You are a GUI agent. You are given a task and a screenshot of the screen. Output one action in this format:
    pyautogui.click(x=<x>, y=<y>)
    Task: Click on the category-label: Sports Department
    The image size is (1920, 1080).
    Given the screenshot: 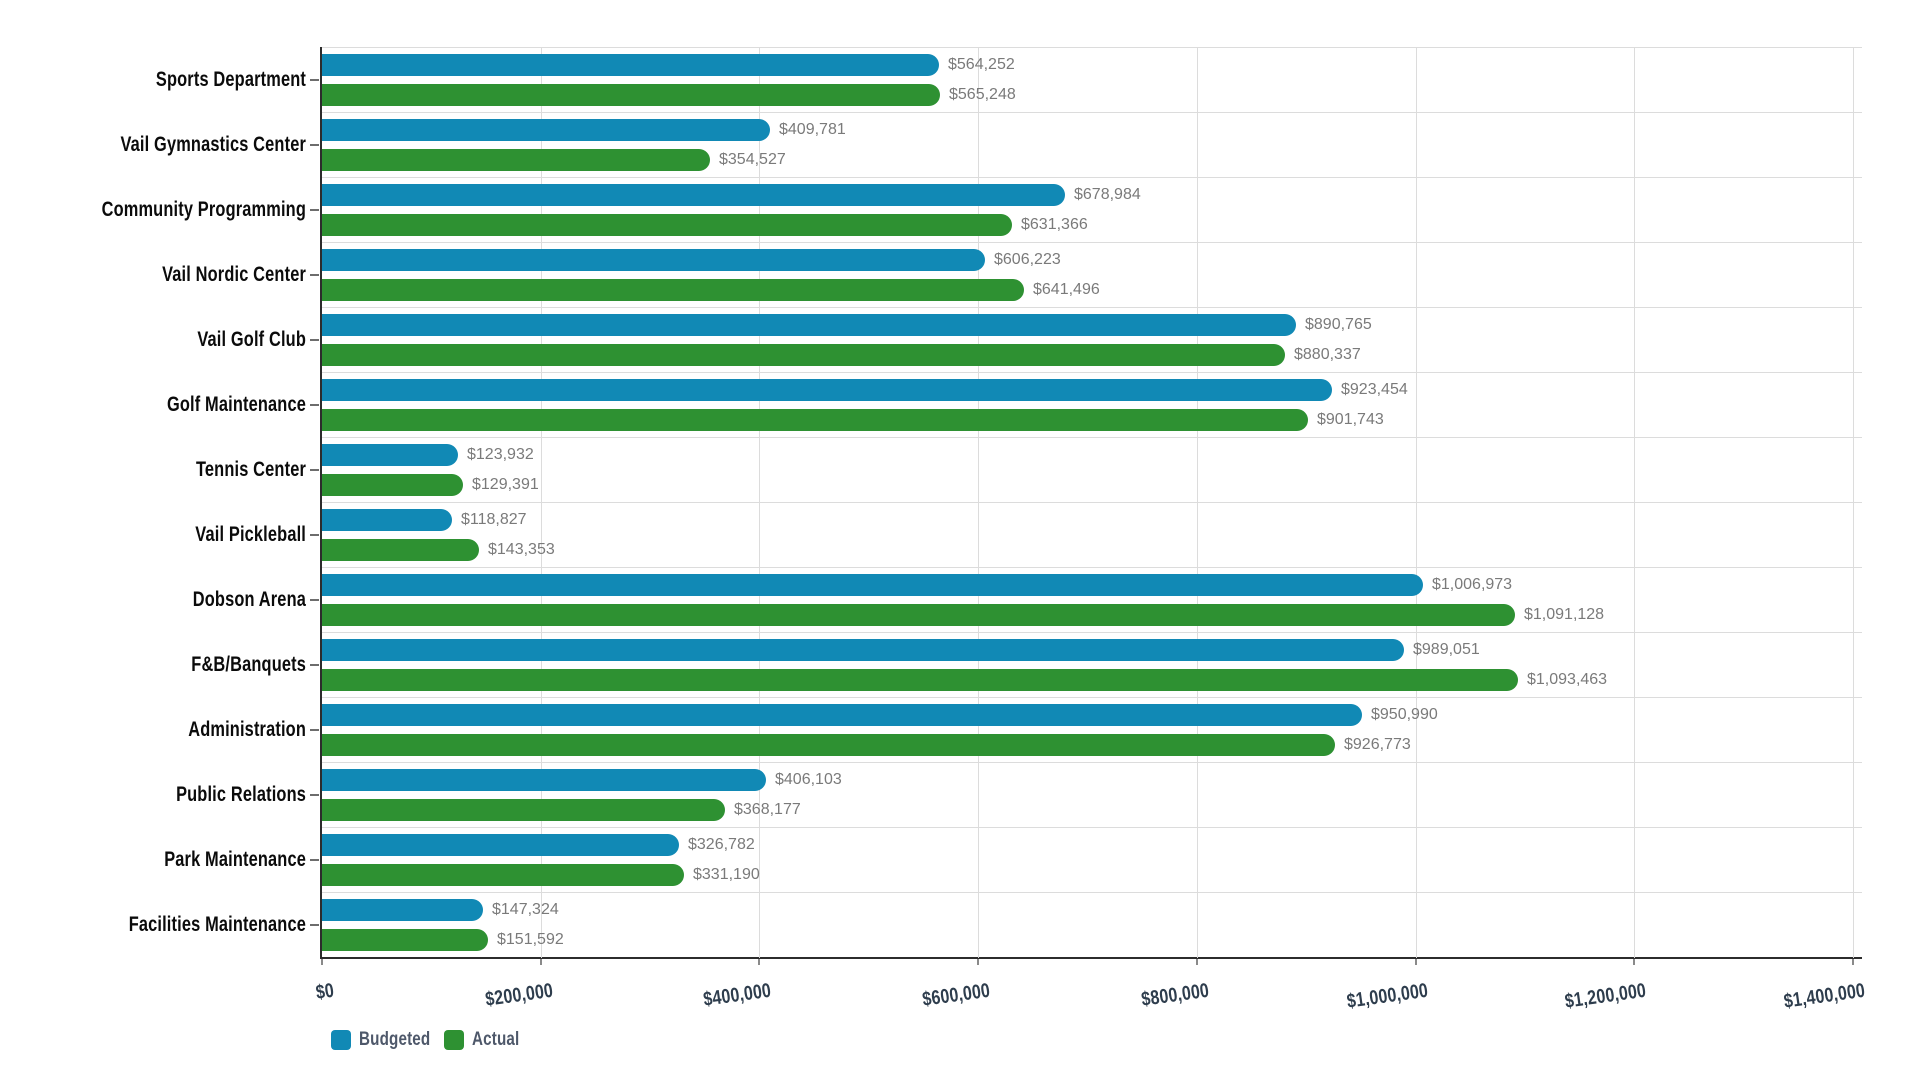 What is the action you would take?
    pyautogui.click(x=230, y=79)
    